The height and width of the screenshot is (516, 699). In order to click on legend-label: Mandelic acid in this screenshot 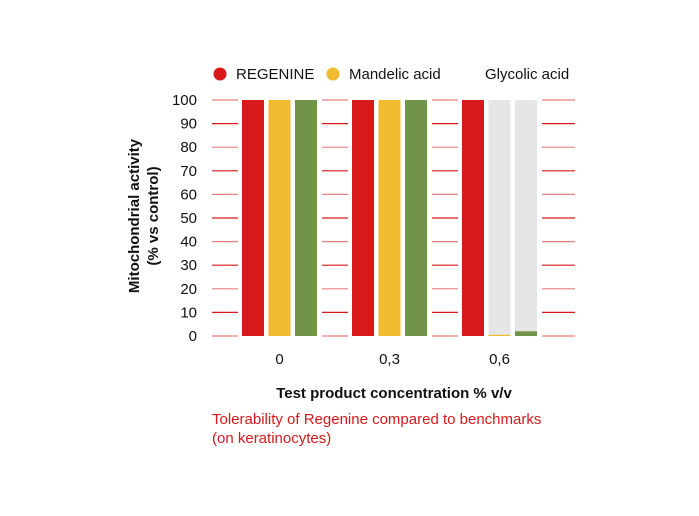, I will do `click(395, 74)`.